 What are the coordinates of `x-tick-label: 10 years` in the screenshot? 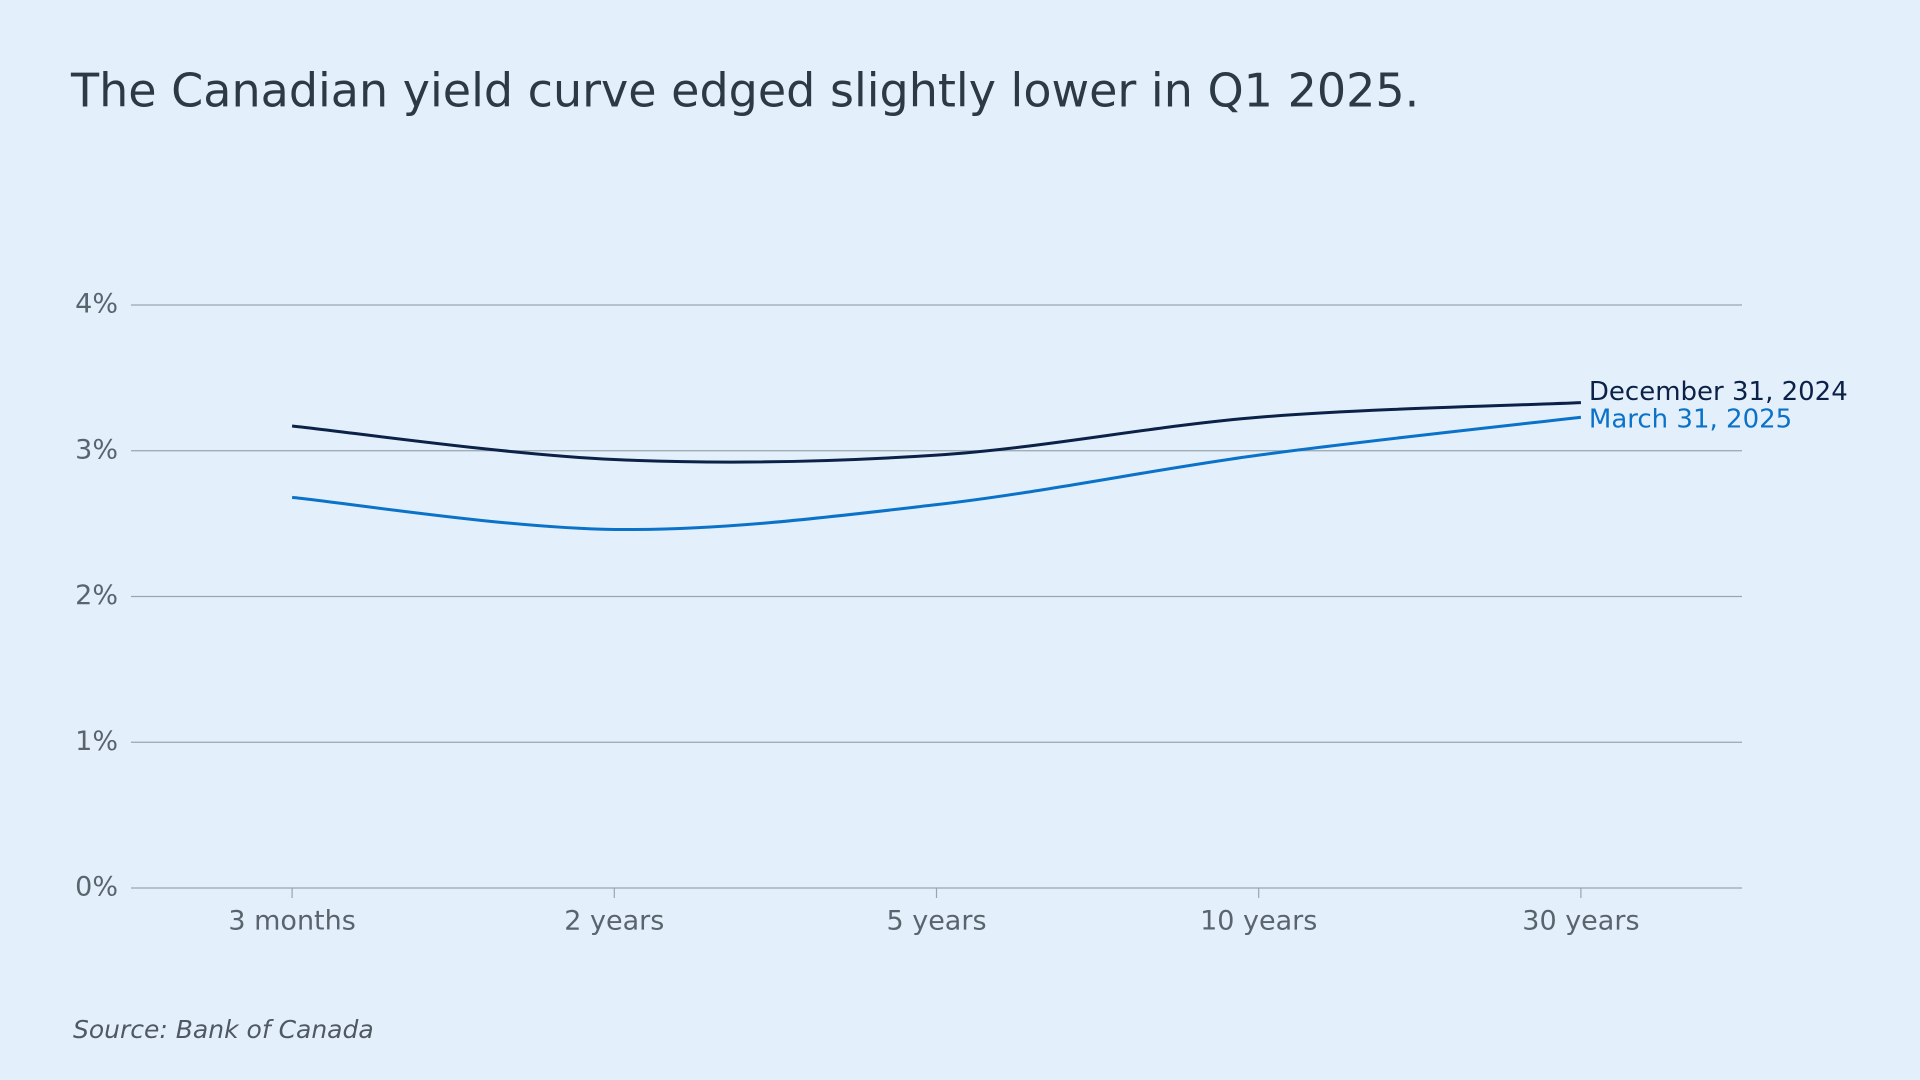 It's located at (1258, 921).